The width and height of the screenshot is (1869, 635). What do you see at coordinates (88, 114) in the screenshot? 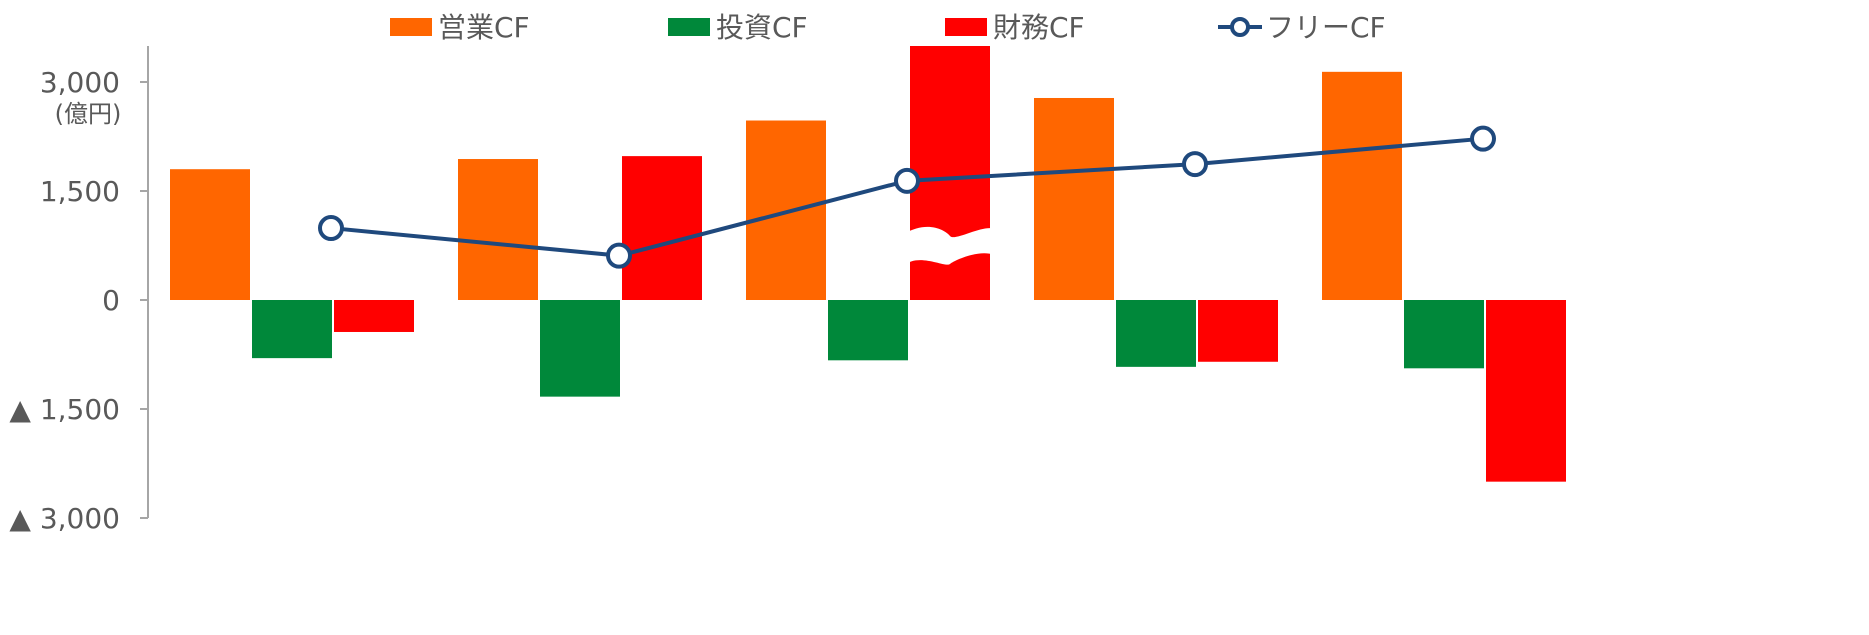
I see `y-axis-unit-label: (億円)` at bounding box center [88, 114].